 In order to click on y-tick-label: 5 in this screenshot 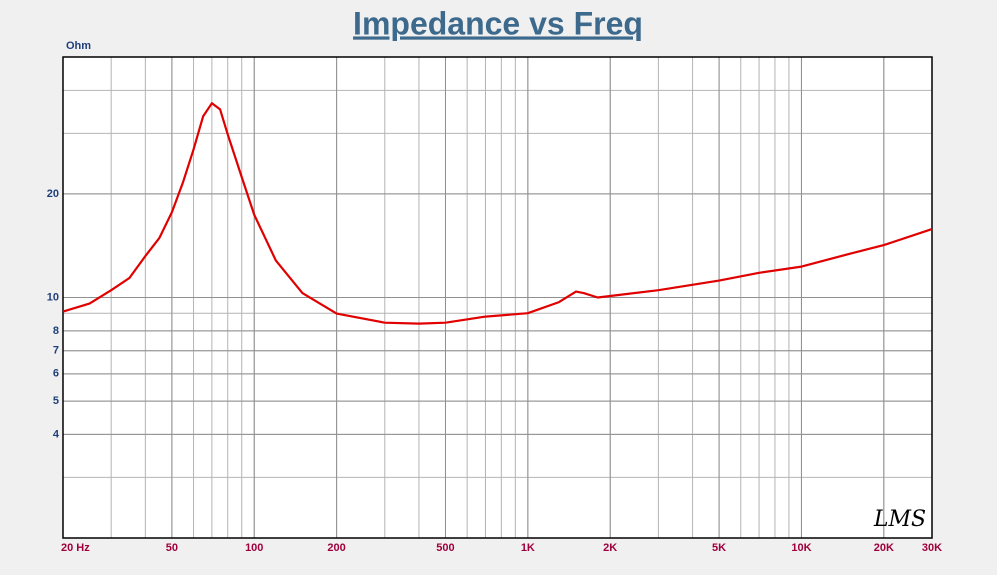, I will do `click(56, 401)`.